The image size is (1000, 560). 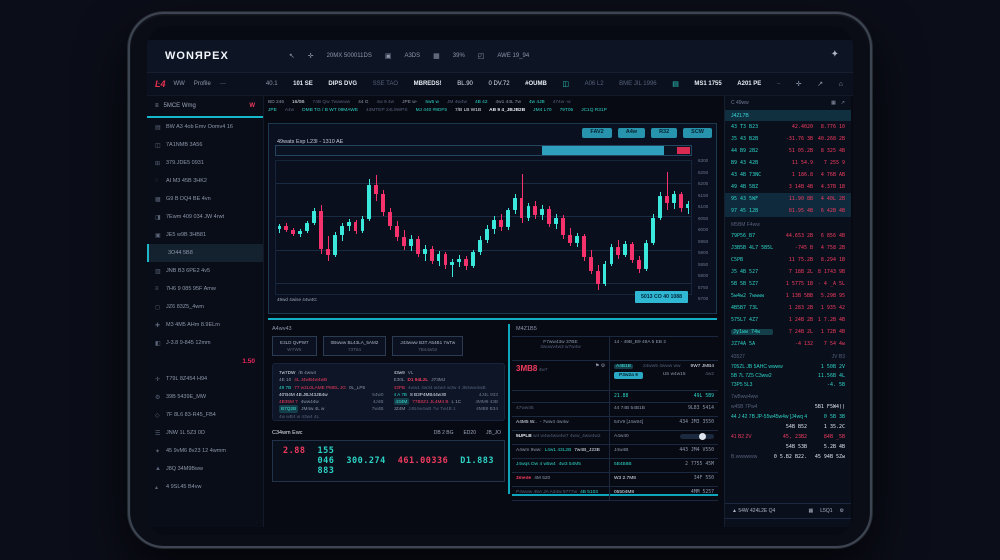 I want to click on sidebar-item: ▲ J8Q 34M9Bww, so click(x=205, y=469).